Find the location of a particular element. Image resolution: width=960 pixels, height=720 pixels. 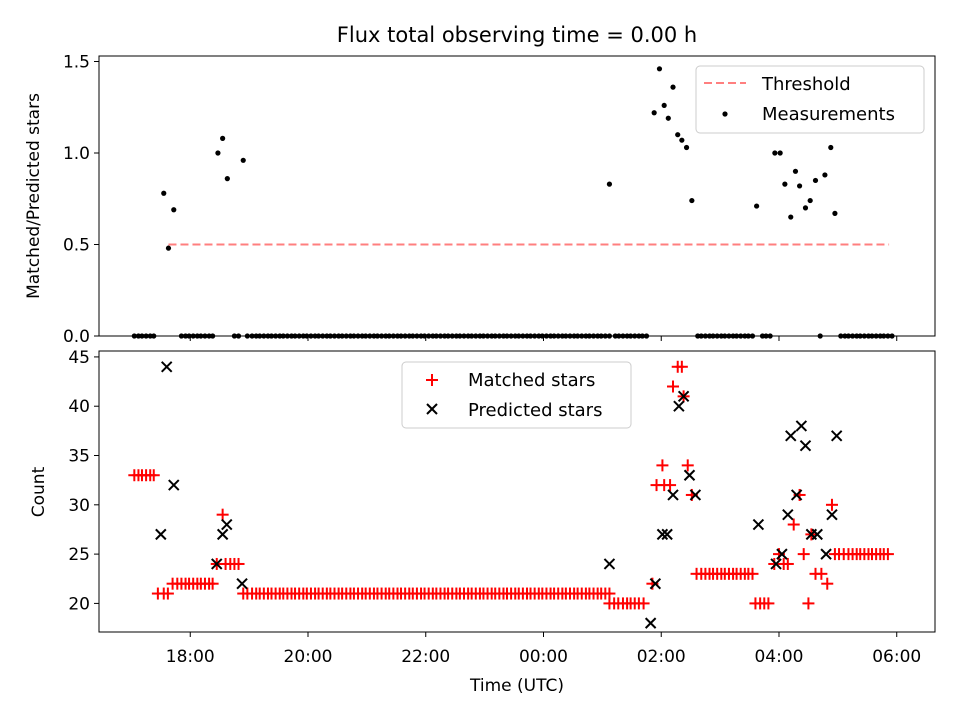

bottom-legend-box is located at coordinates (516, 395).